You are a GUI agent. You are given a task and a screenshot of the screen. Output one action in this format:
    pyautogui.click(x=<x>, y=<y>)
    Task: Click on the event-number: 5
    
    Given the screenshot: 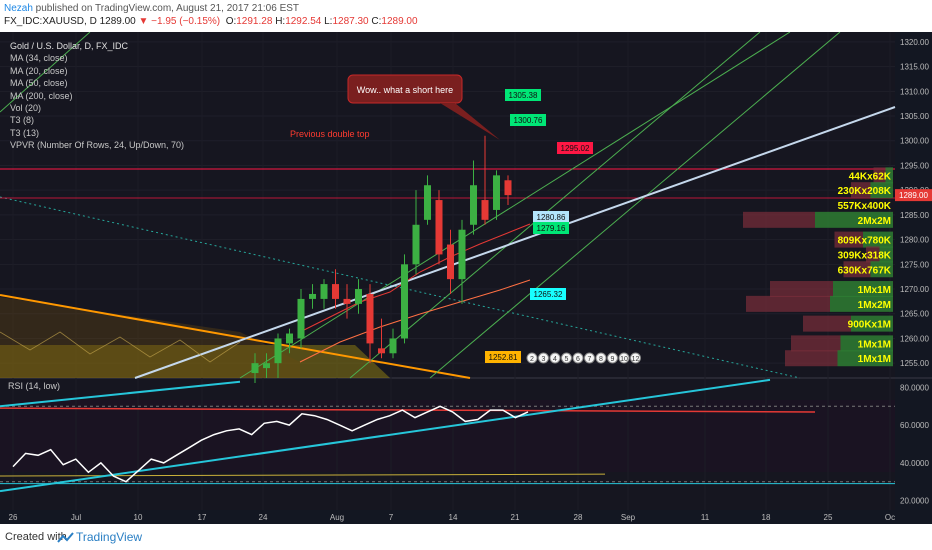 What is the action you would take?
    pyautogui.click(x=567, y=359)
    